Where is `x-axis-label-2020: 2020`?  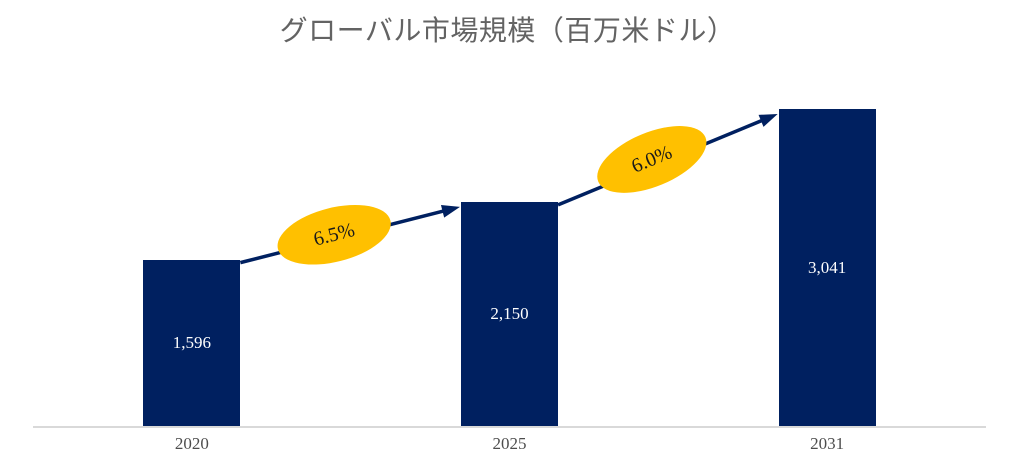
x-axis-label-2020: 2020 is located at coordinates (191, 443).